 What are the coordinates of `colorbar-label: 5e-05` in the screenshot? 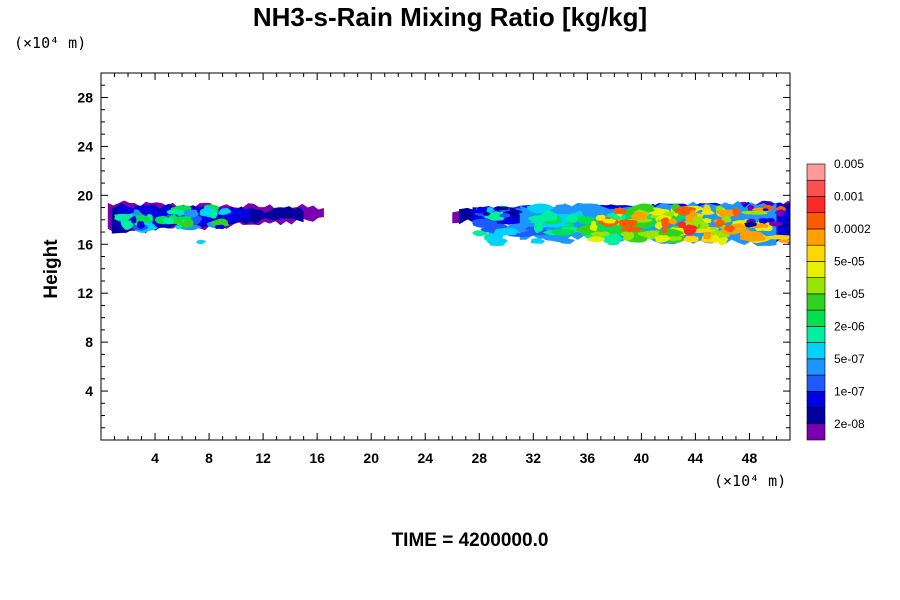 It's located at (849, 261).